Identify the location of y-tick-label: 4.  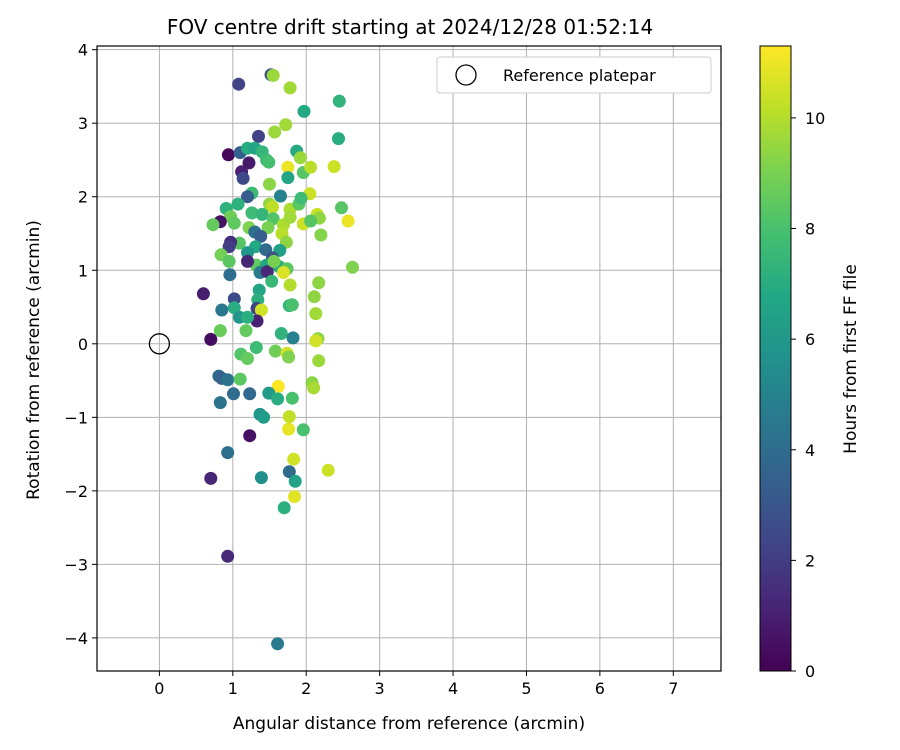
(83, 50).